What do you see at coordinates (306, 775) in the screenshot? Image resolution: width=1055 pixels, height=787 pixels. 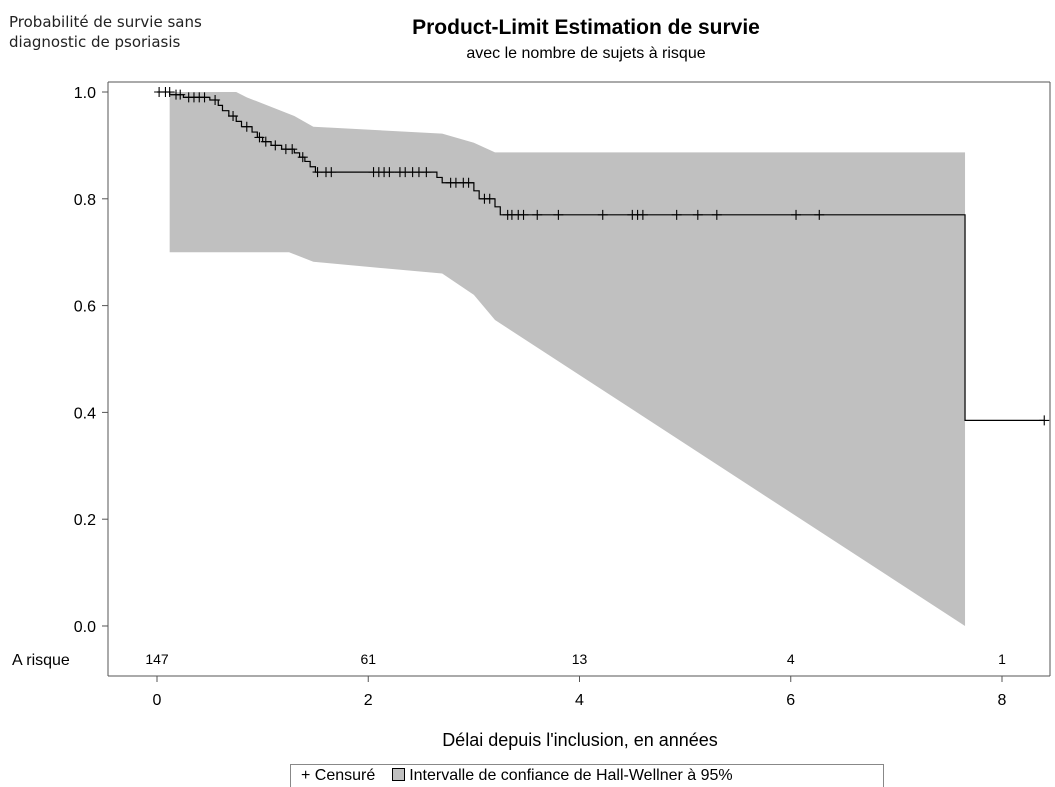 I see `legend-censored-symbol: +` at bounding box center [306, 775].